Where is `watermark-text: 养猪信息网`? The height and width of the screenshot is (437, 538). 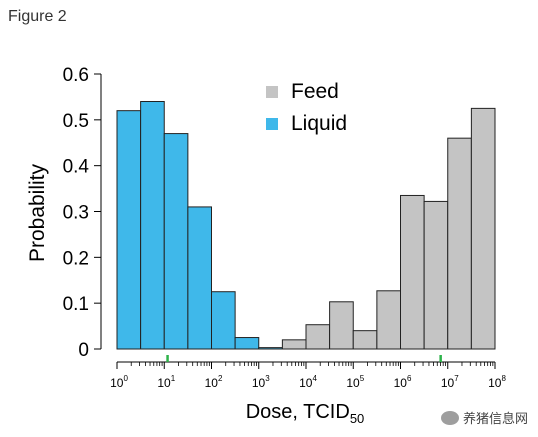
watermark-text: 养猪信息网 is located at coordinates (495, 419).